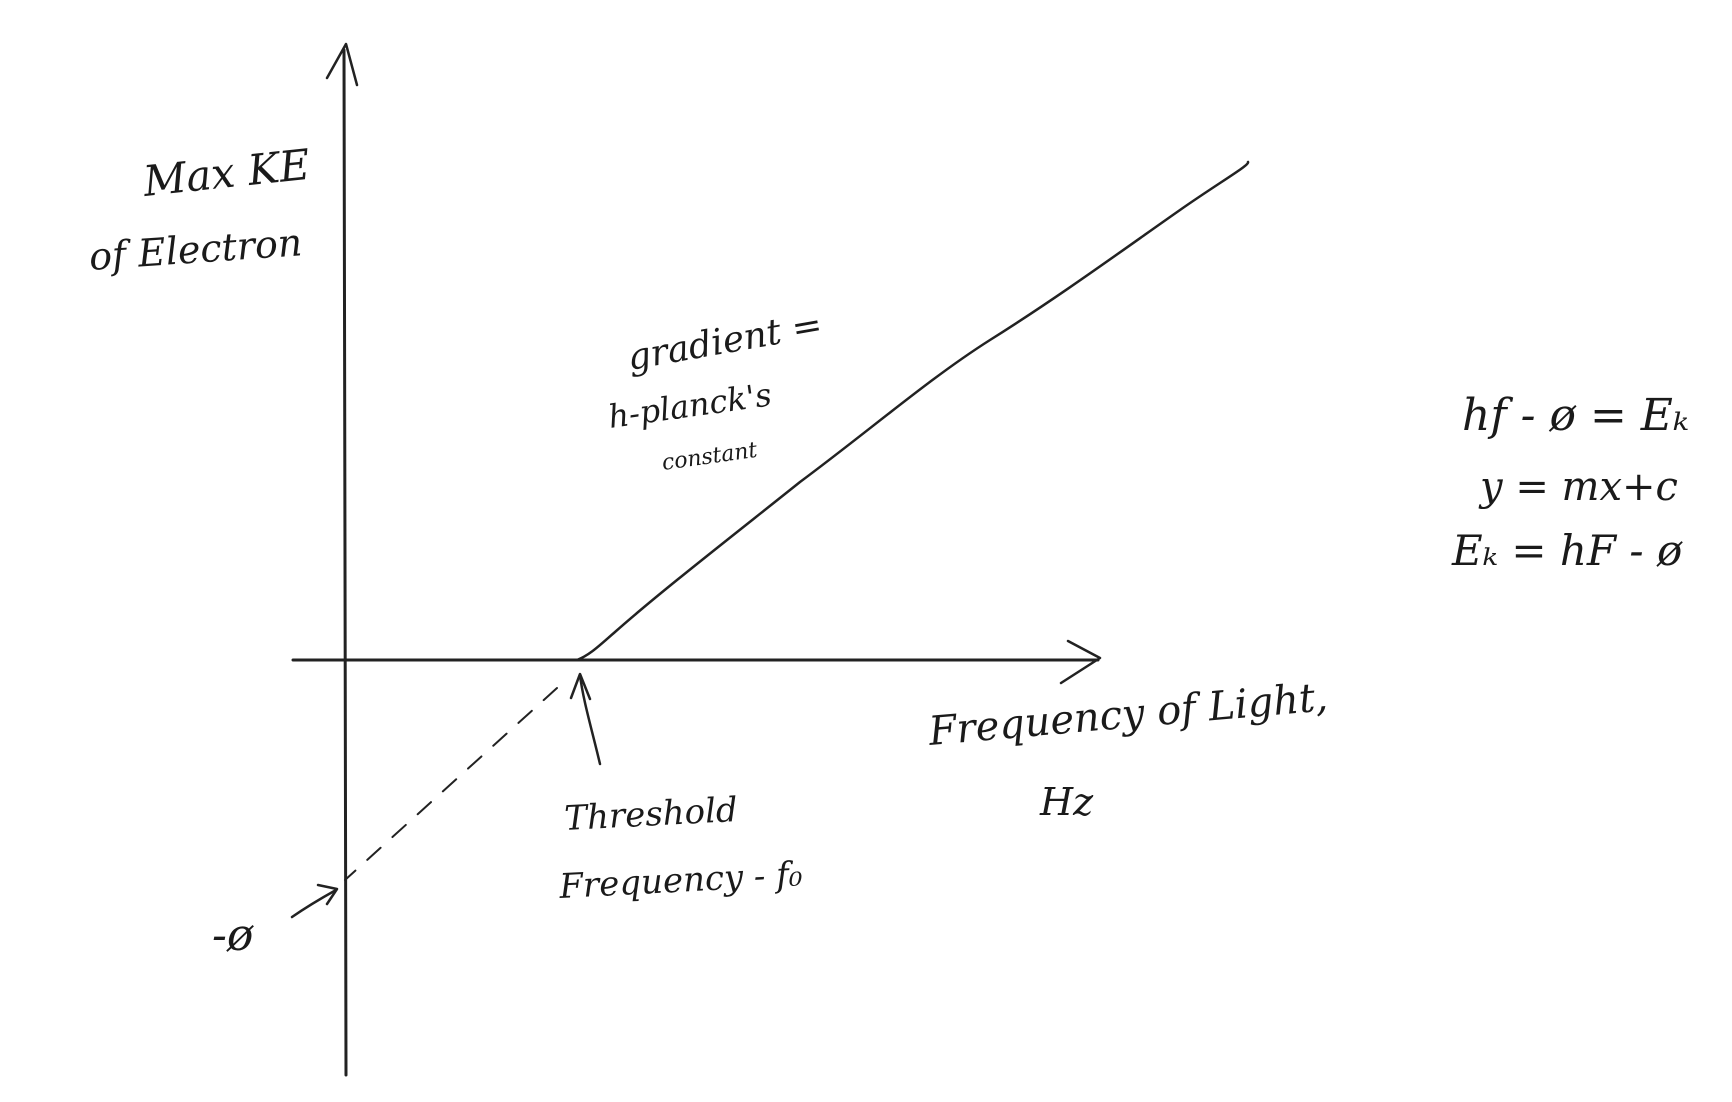 Image resolution: width=1732 pixels, height=1102 pixels. What do you see at coordinates (345, 562) in the screenshot?
I see `y-axis-line` at bounding box center [345, 562].